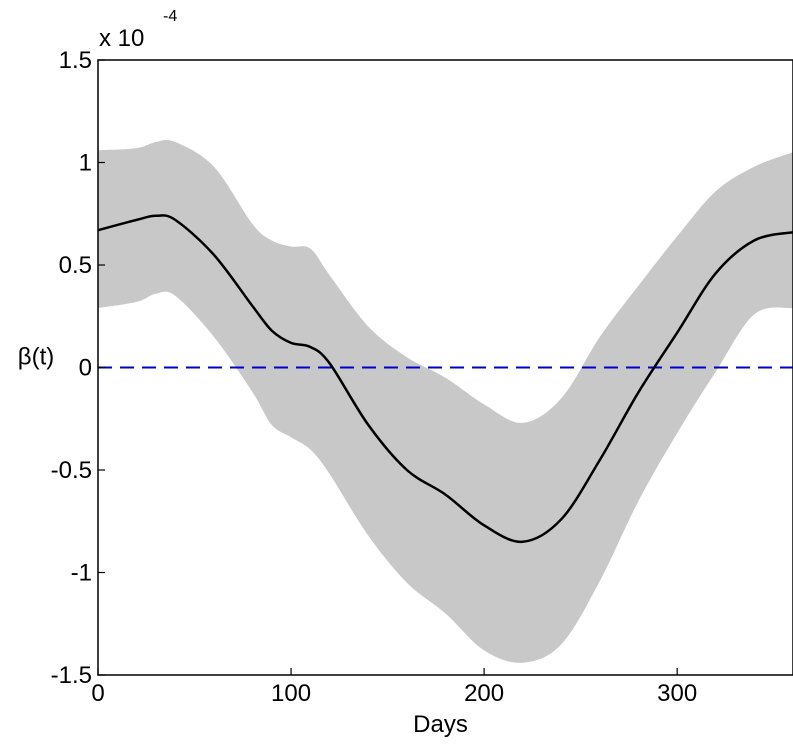  What do you see at coordinates (75, 60) in the screenshot?
I see `y-tick-label: 1.5` at bounding box center [75, 60].